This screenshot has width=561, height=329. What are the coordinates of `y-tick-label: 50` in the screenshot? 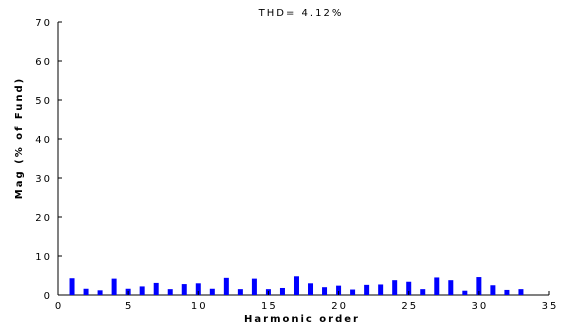 It's located at (43, 101).